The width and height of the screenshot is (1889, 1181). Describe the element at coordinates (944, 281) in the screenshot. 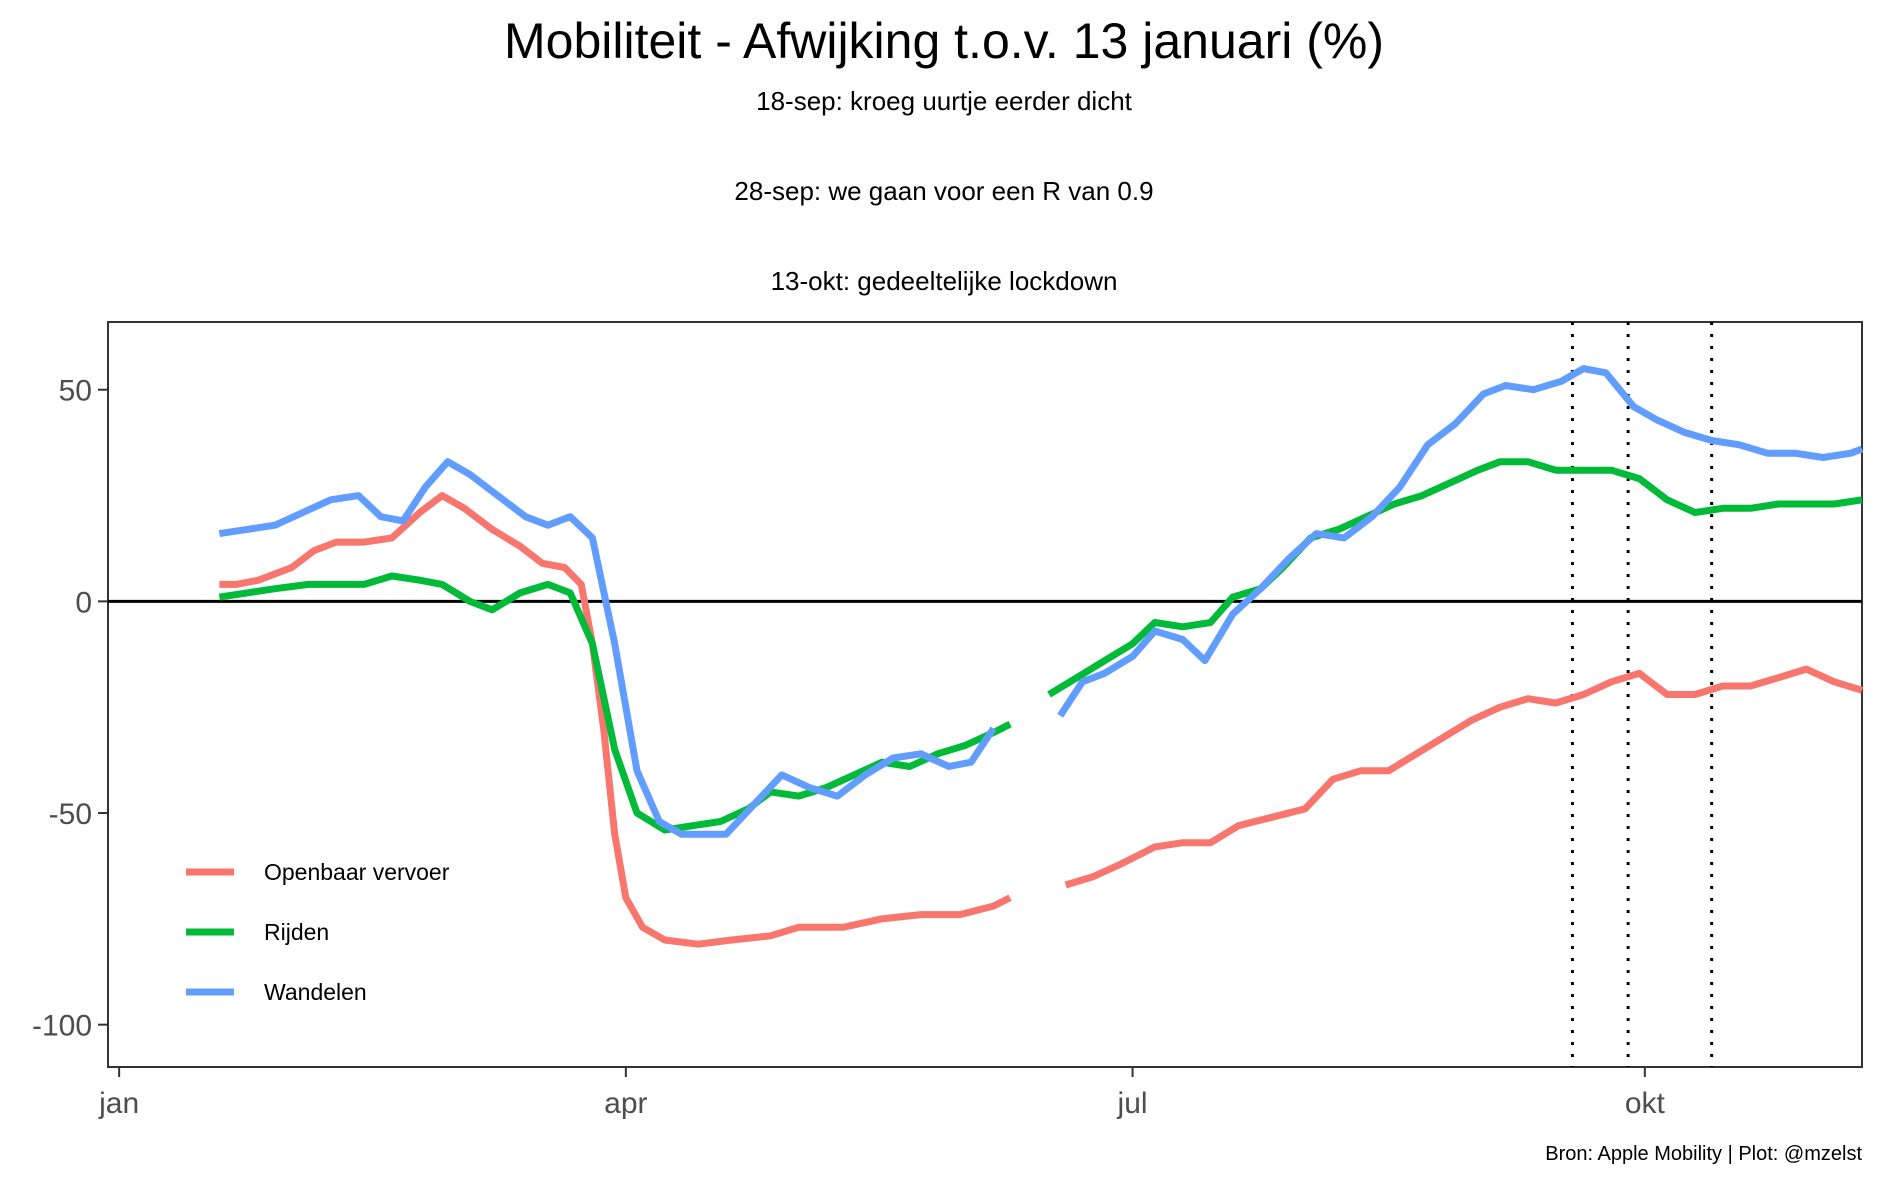

I see `subtitle-line-3: 13-okt: gedeeltelijke lockdown` at that location.